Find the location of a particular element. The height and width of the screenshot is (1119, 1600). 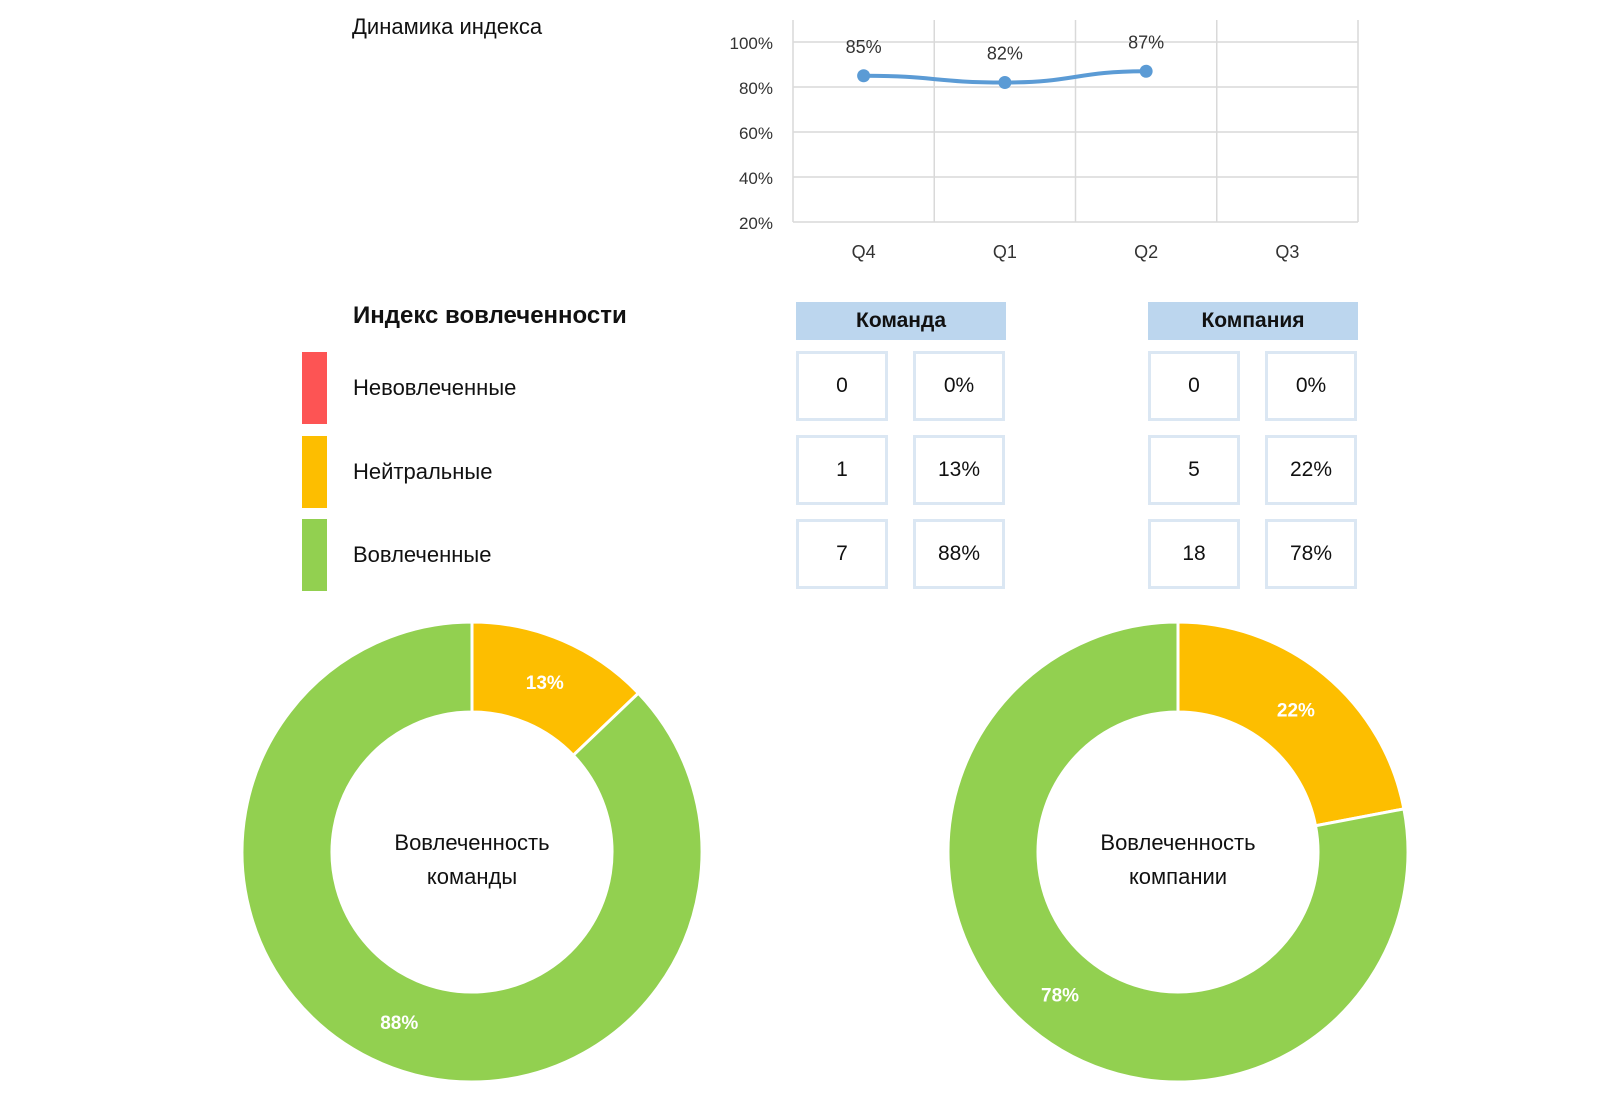

y-tick-label: 20% is located at coordinates (756, 223).